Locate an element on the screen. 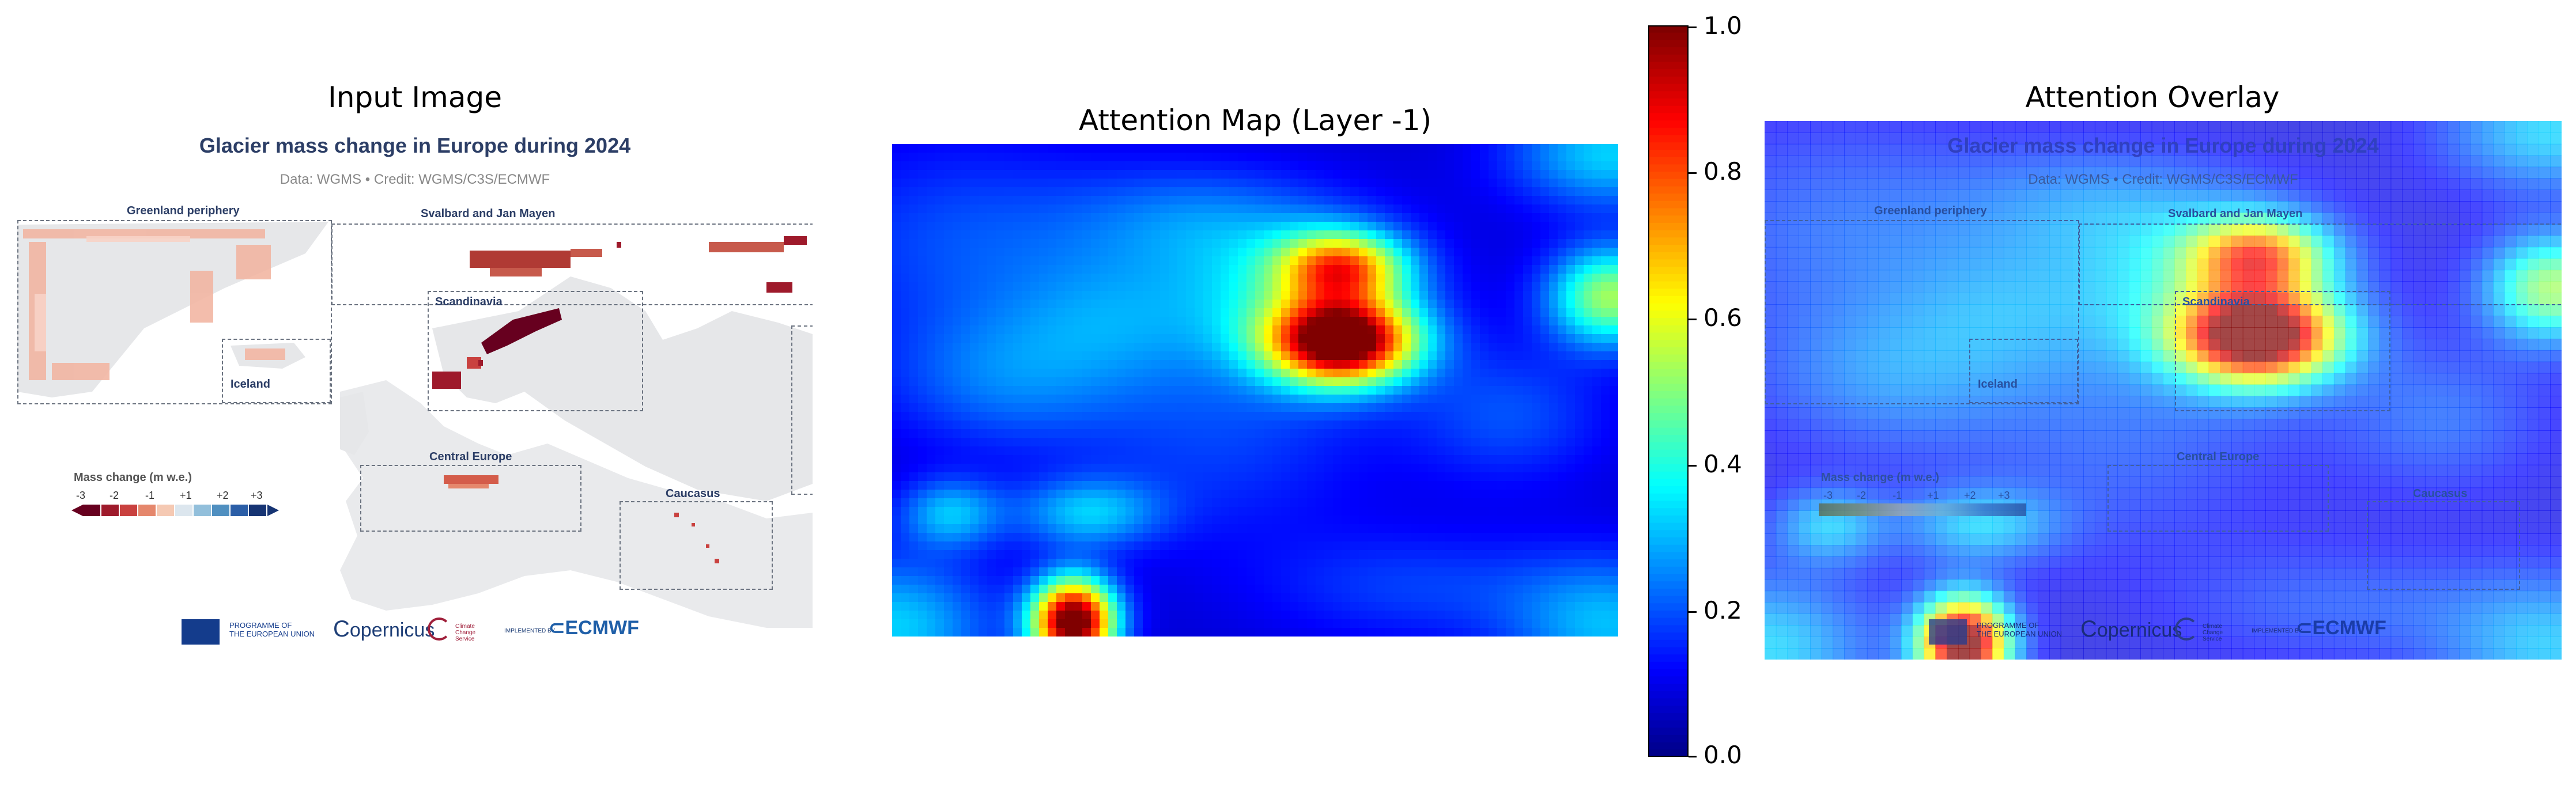 The width and height of the screenshot is (2576, 788). legend-swatch is located at coordinates (239, 511).